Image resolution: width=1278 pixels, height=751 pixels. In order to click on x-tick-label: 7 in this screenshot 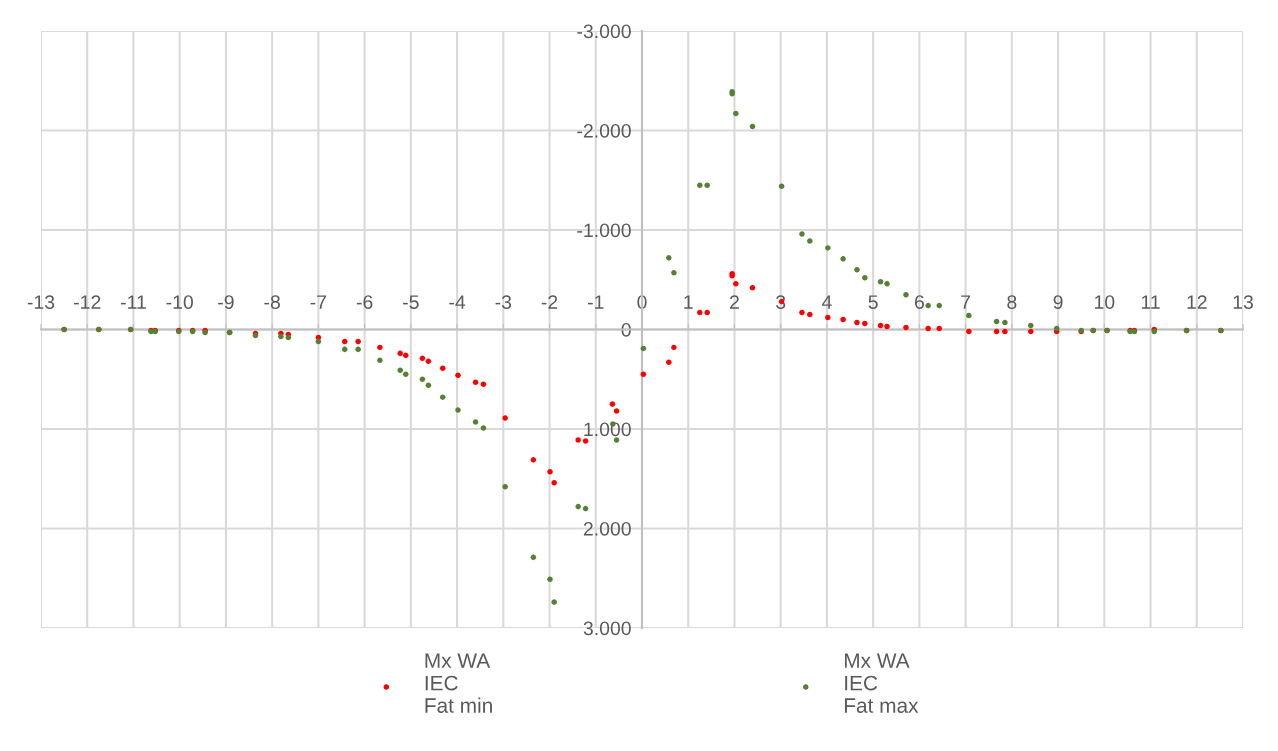, I will do `click(966, 302)`.